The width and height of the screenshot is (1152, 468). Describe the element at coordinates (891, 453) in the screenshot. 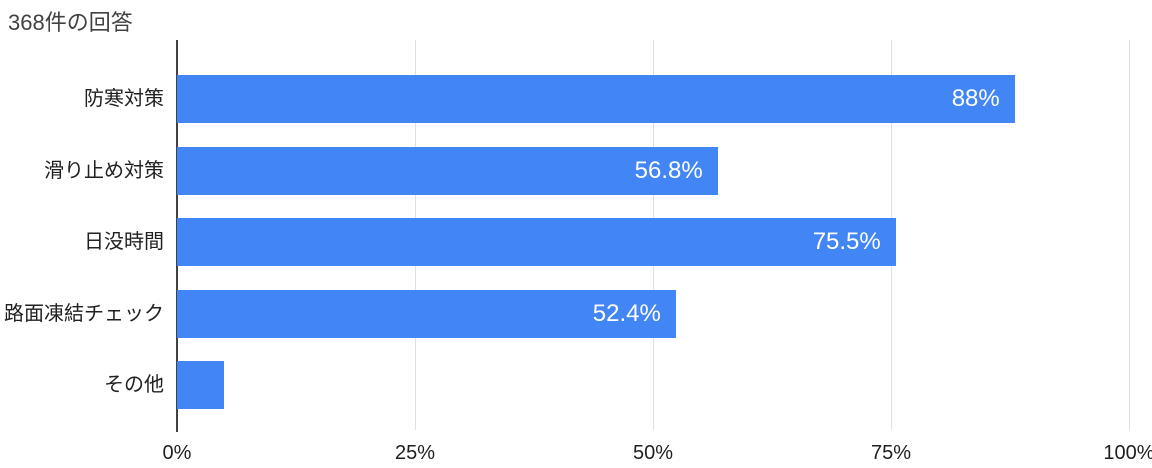

I see `x-tick-label: 75%` at that location.